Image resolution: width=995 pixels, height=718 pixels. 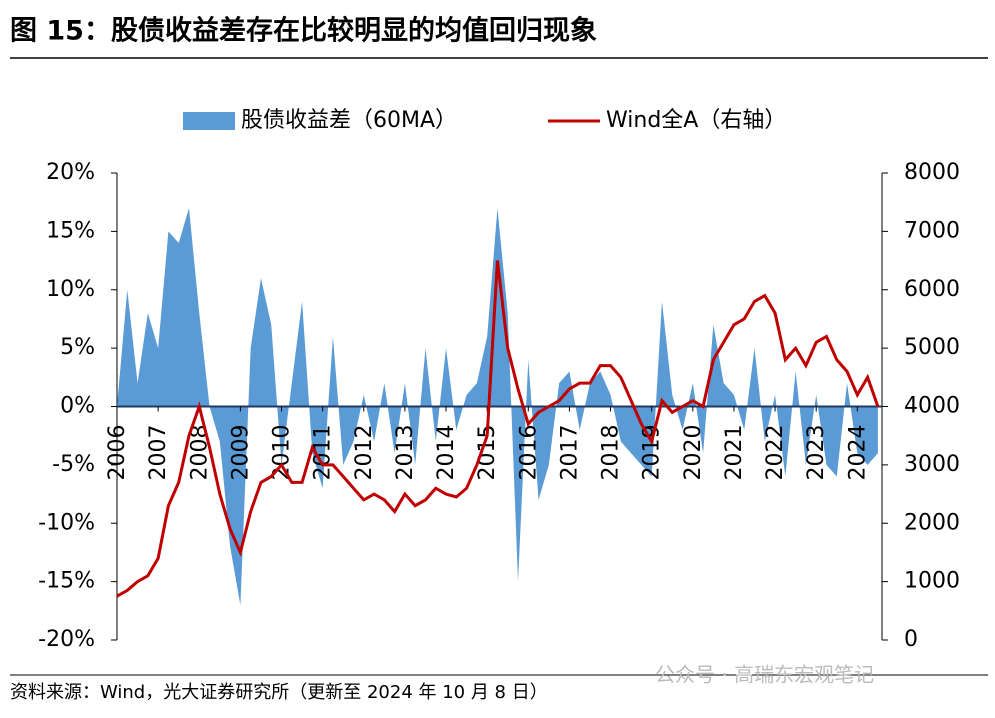 What do you see at coordinates (117, 453) in the screenshot?
I see `x-tick-label: 2006` at bounding box center [117, 453].